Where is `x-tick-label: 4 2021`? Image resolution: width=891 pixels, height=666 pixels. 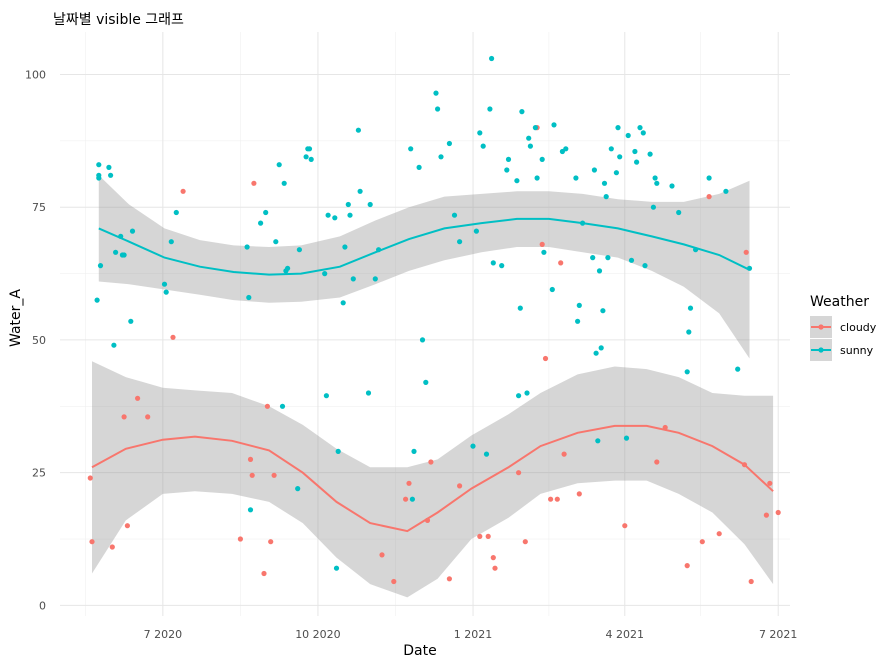 x-tick-label: 4 2021 is located at coordinates (625, 634).